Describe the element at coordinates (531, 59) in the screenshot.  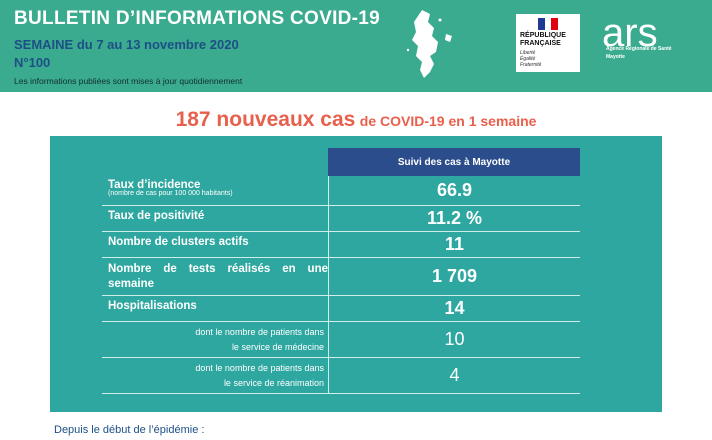
I see `rf-motto: Liberté Égalité Fraternité` at that location.